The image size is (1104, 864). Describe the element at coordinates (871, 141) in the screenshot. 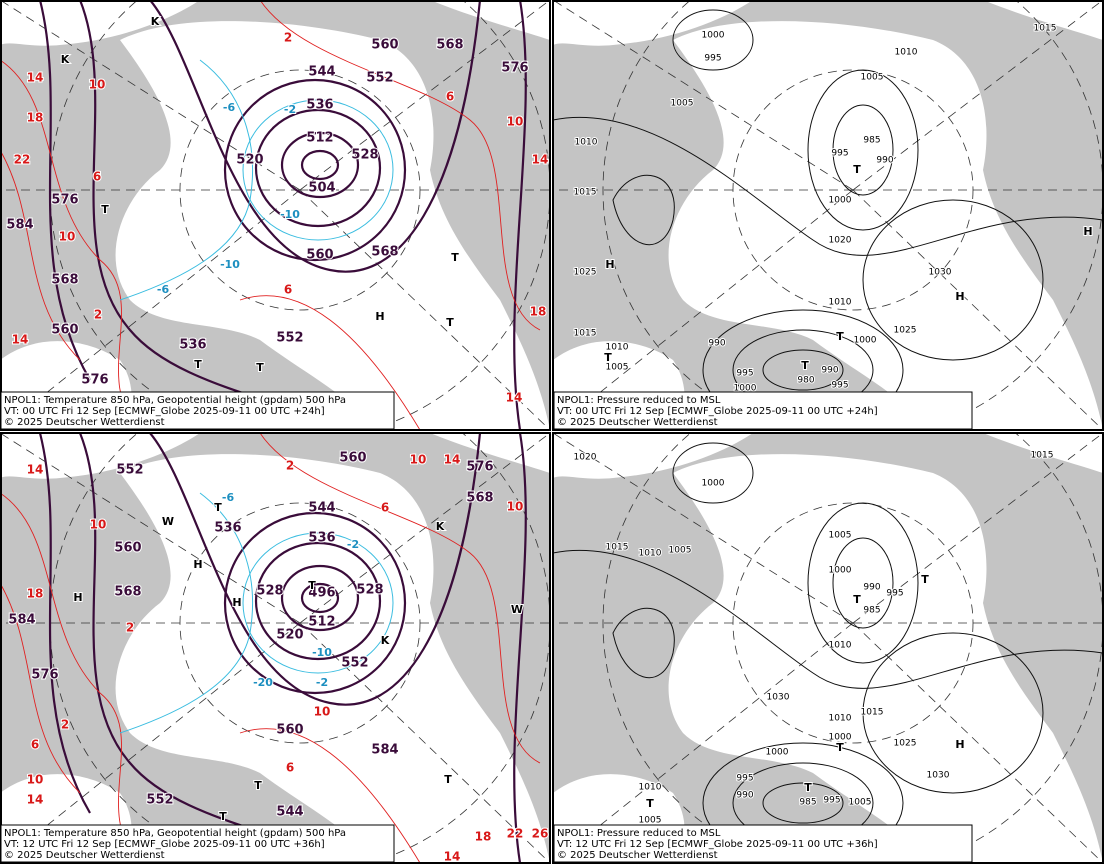

I see `contour-label: 985` at that location.